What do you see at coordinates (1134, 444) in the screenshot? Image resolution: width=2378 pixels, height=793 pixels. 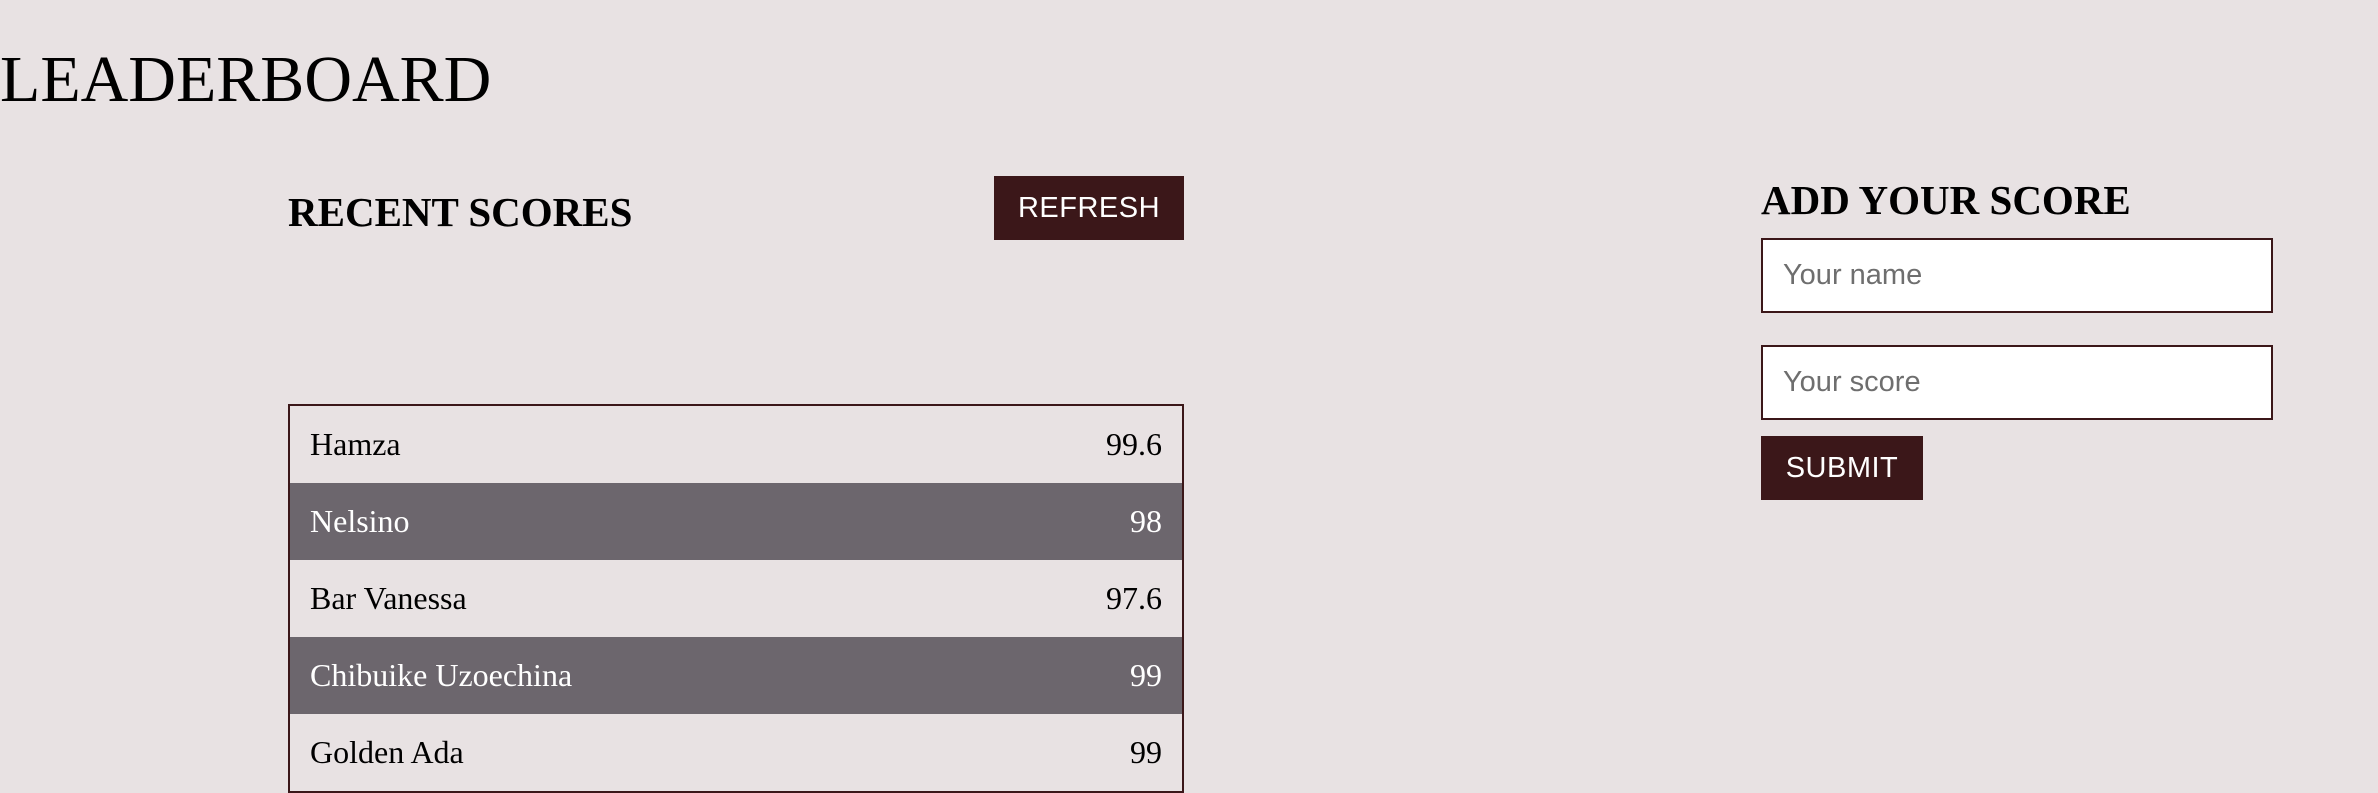 I see `player-score: 99.6` at bounding box center [1134, 444].